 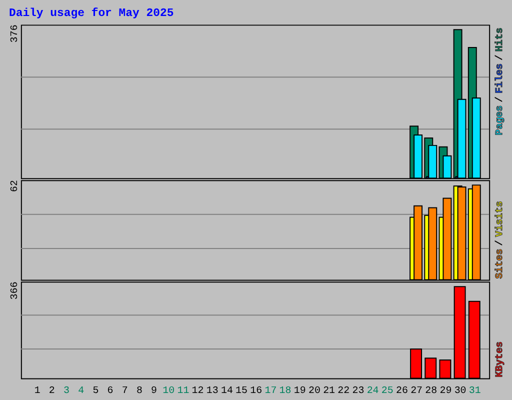 I want to click on x-tick-label: 9, so click(x=154, y=390).